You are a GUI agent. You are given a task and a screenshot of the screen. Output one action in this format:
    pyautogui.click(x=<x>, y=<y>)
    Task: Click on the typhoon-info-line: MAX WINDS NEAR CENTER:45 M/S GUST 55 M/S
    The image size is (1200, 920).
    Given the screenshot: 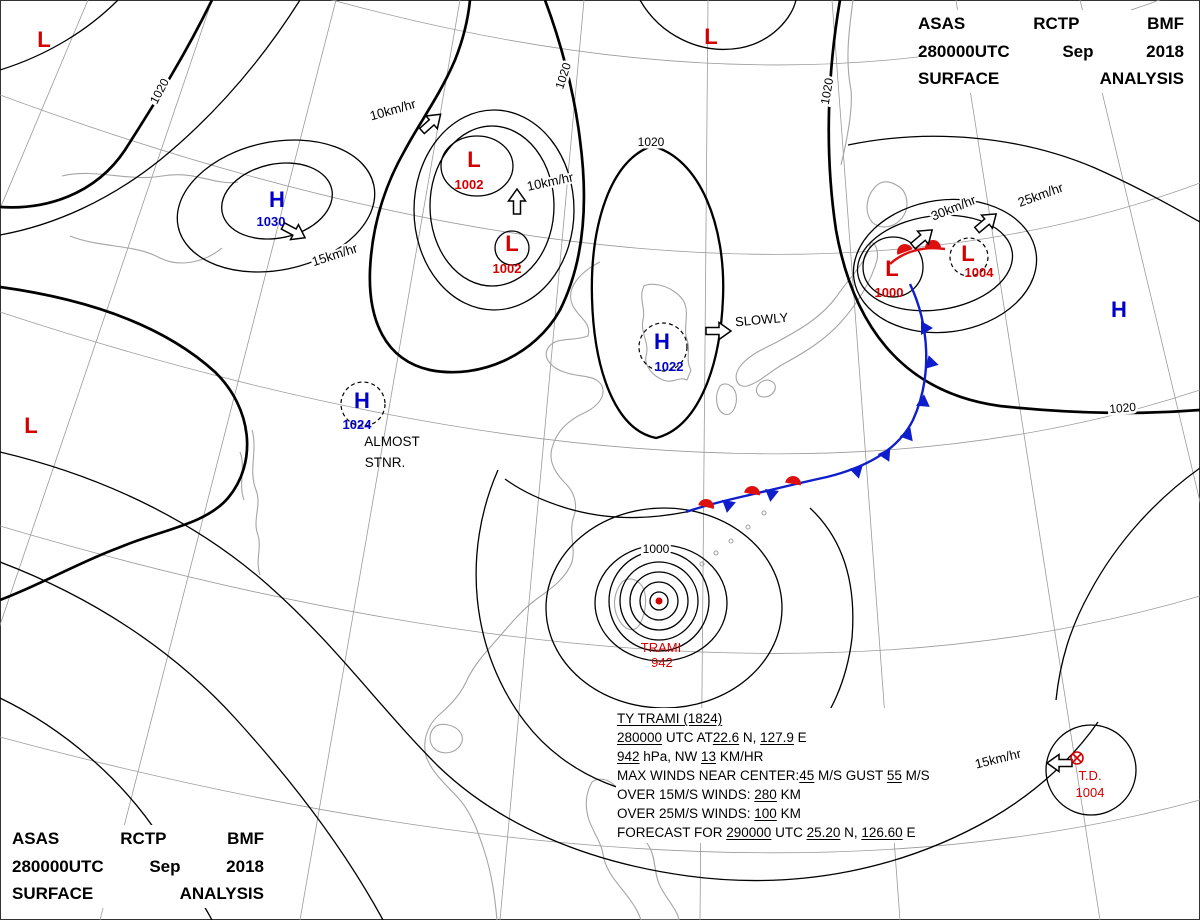 What is the action you would take?
    pyautogui.click(x=773, y=775)
    